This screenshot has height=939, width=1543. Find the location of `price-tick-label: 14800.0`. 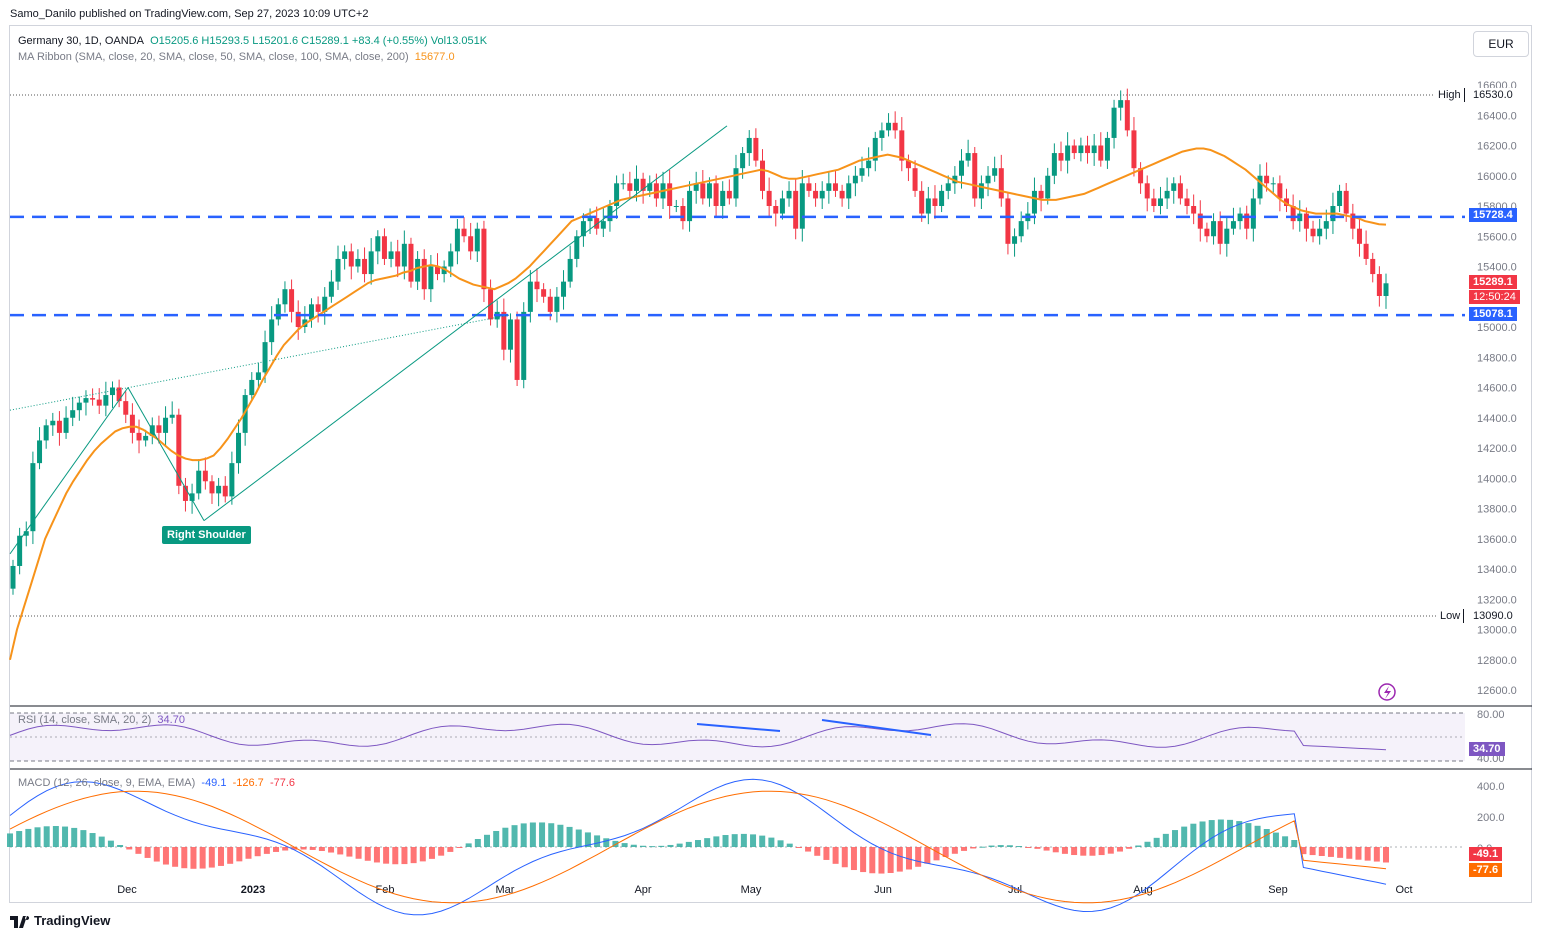

price-tick-label: 14800.0 is located at coordinates (1497, 358).